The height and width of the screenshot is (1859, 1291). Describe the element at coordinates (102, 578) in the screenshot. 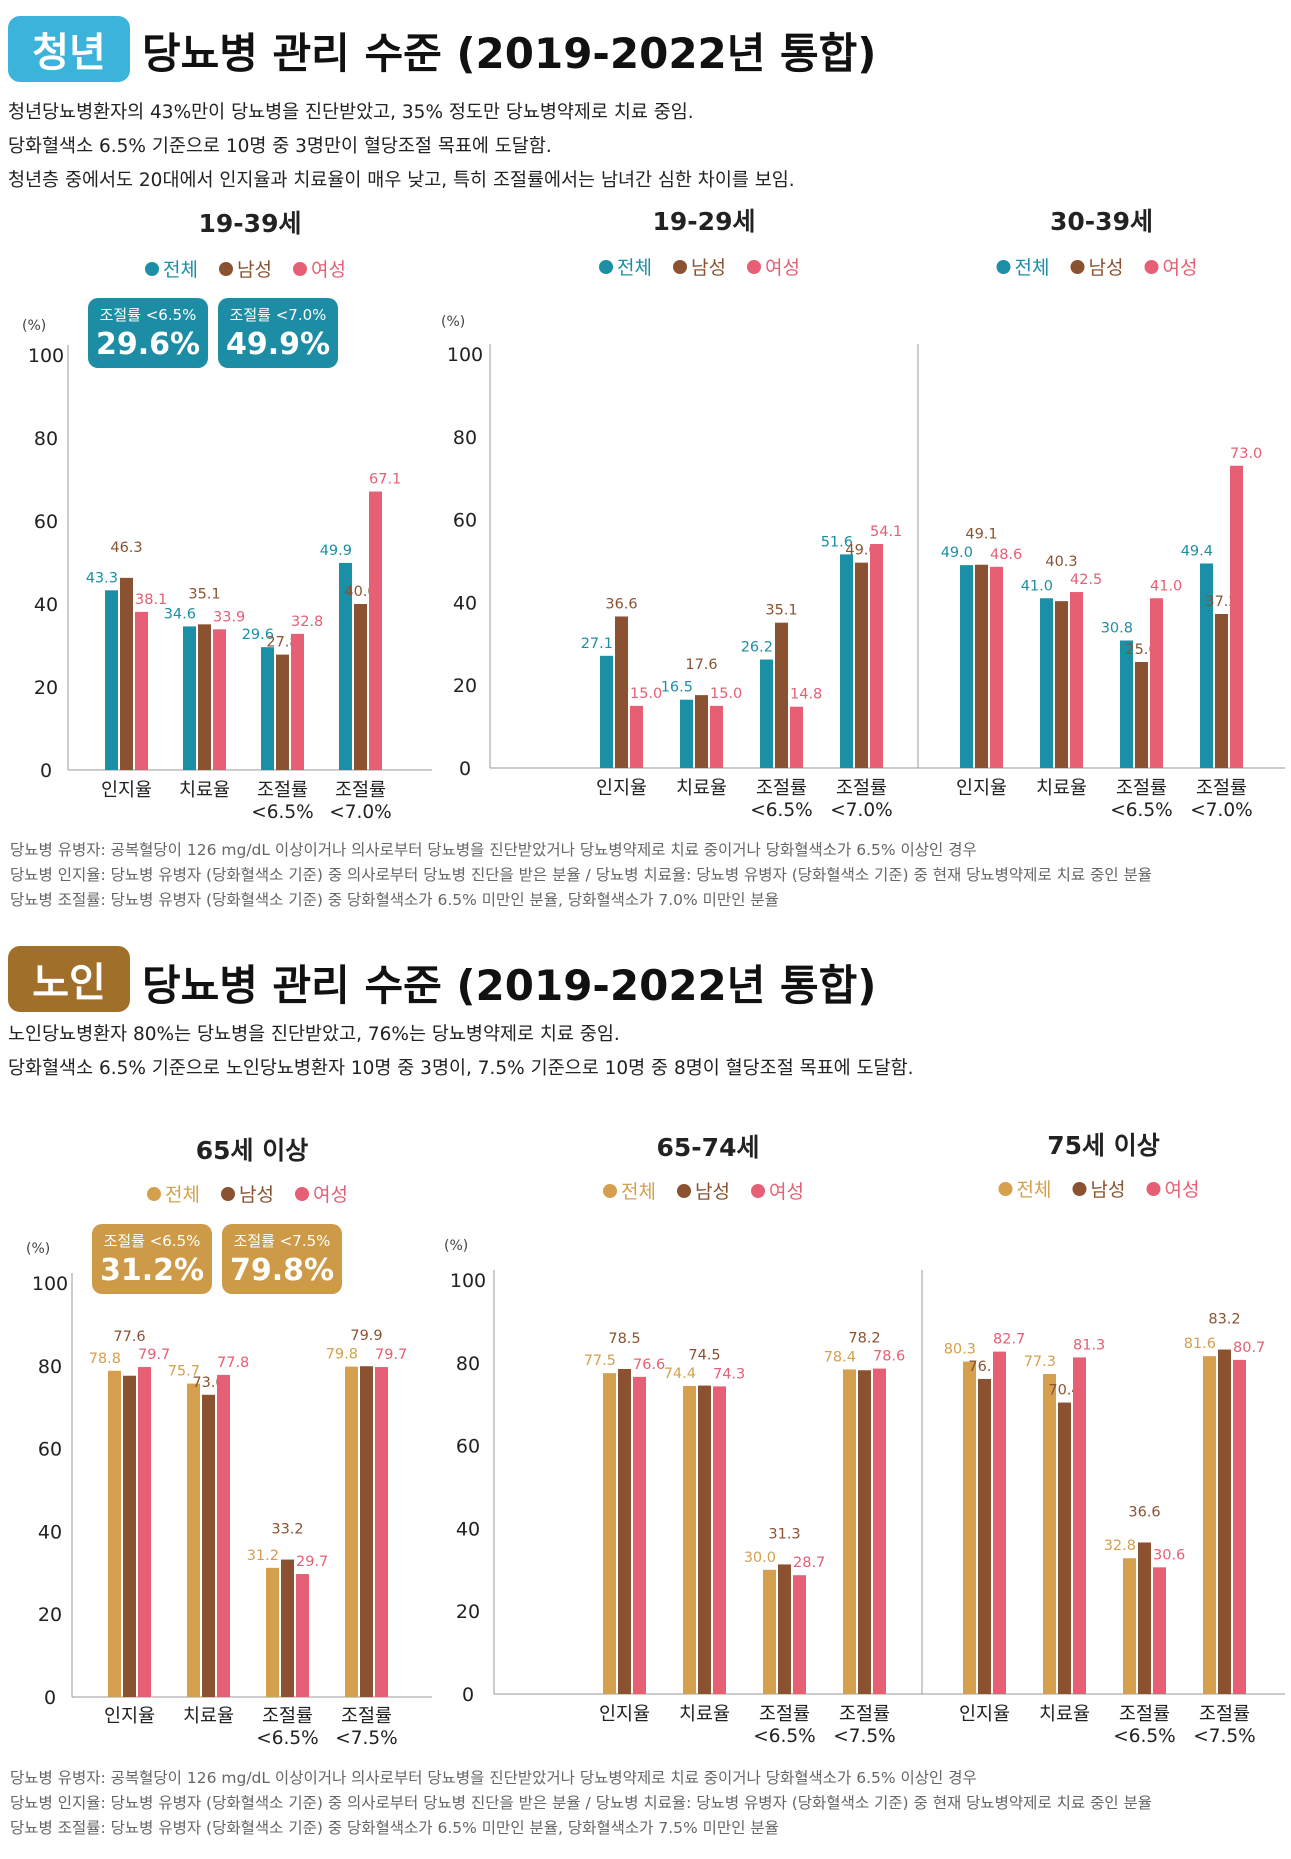

I see `bar-value-label: 43.3` at that location.